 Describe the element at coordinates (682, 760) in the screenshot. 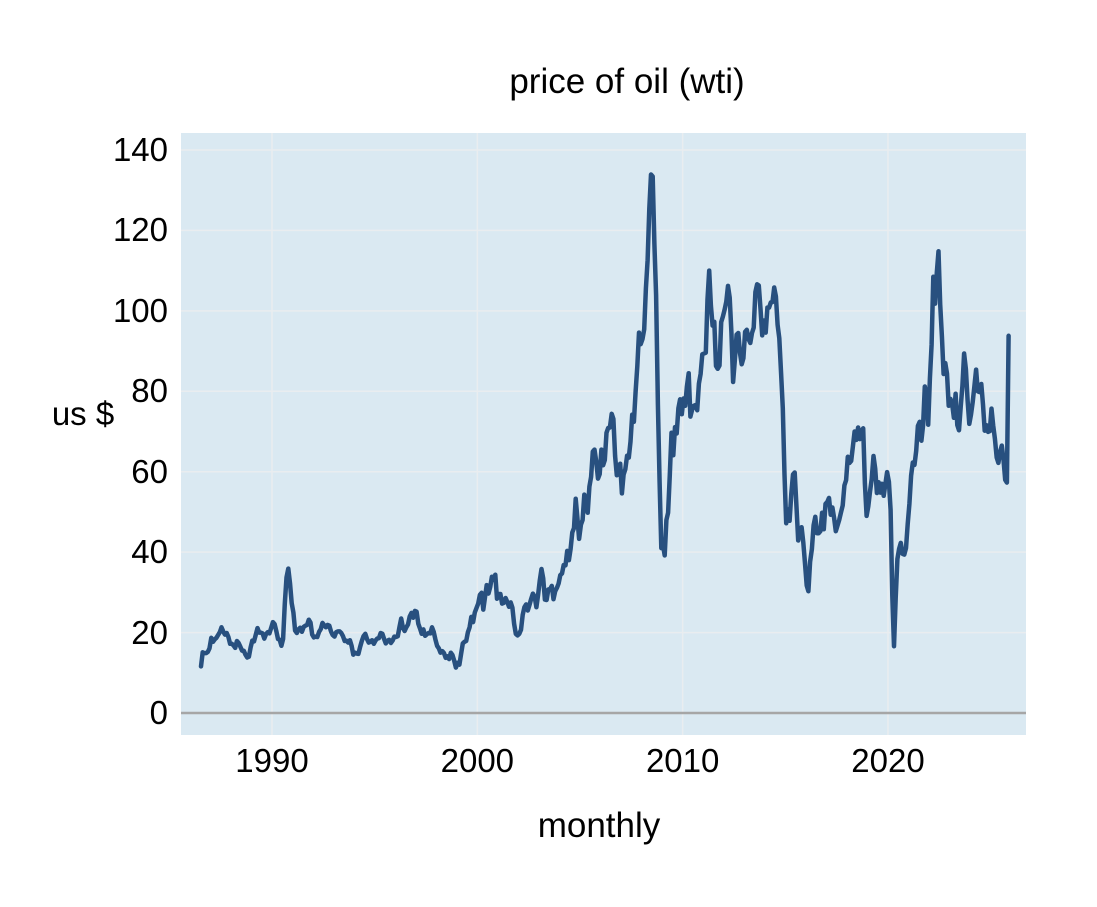

I see `x-tick-label: 2010` at that location.